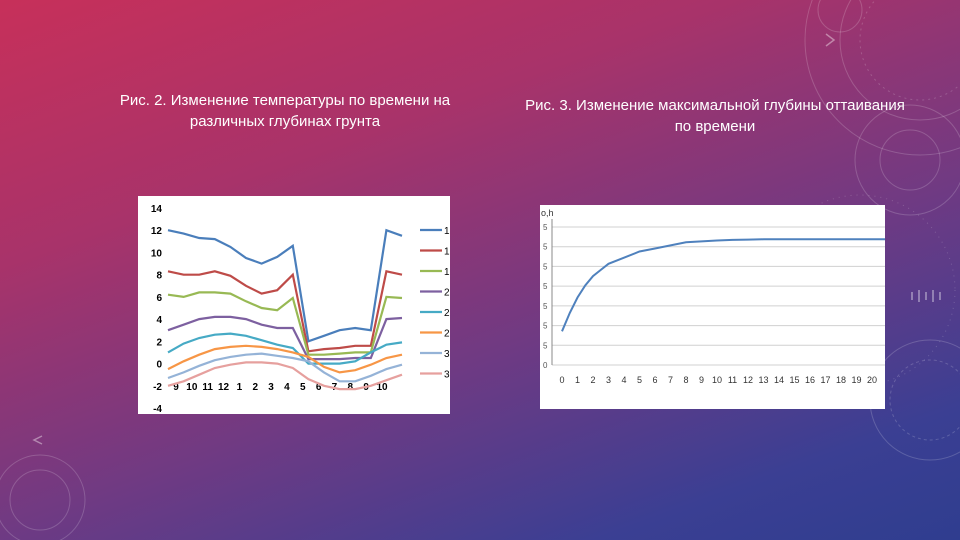  I want to click on y-tick-label: 10, so click(157, 253).